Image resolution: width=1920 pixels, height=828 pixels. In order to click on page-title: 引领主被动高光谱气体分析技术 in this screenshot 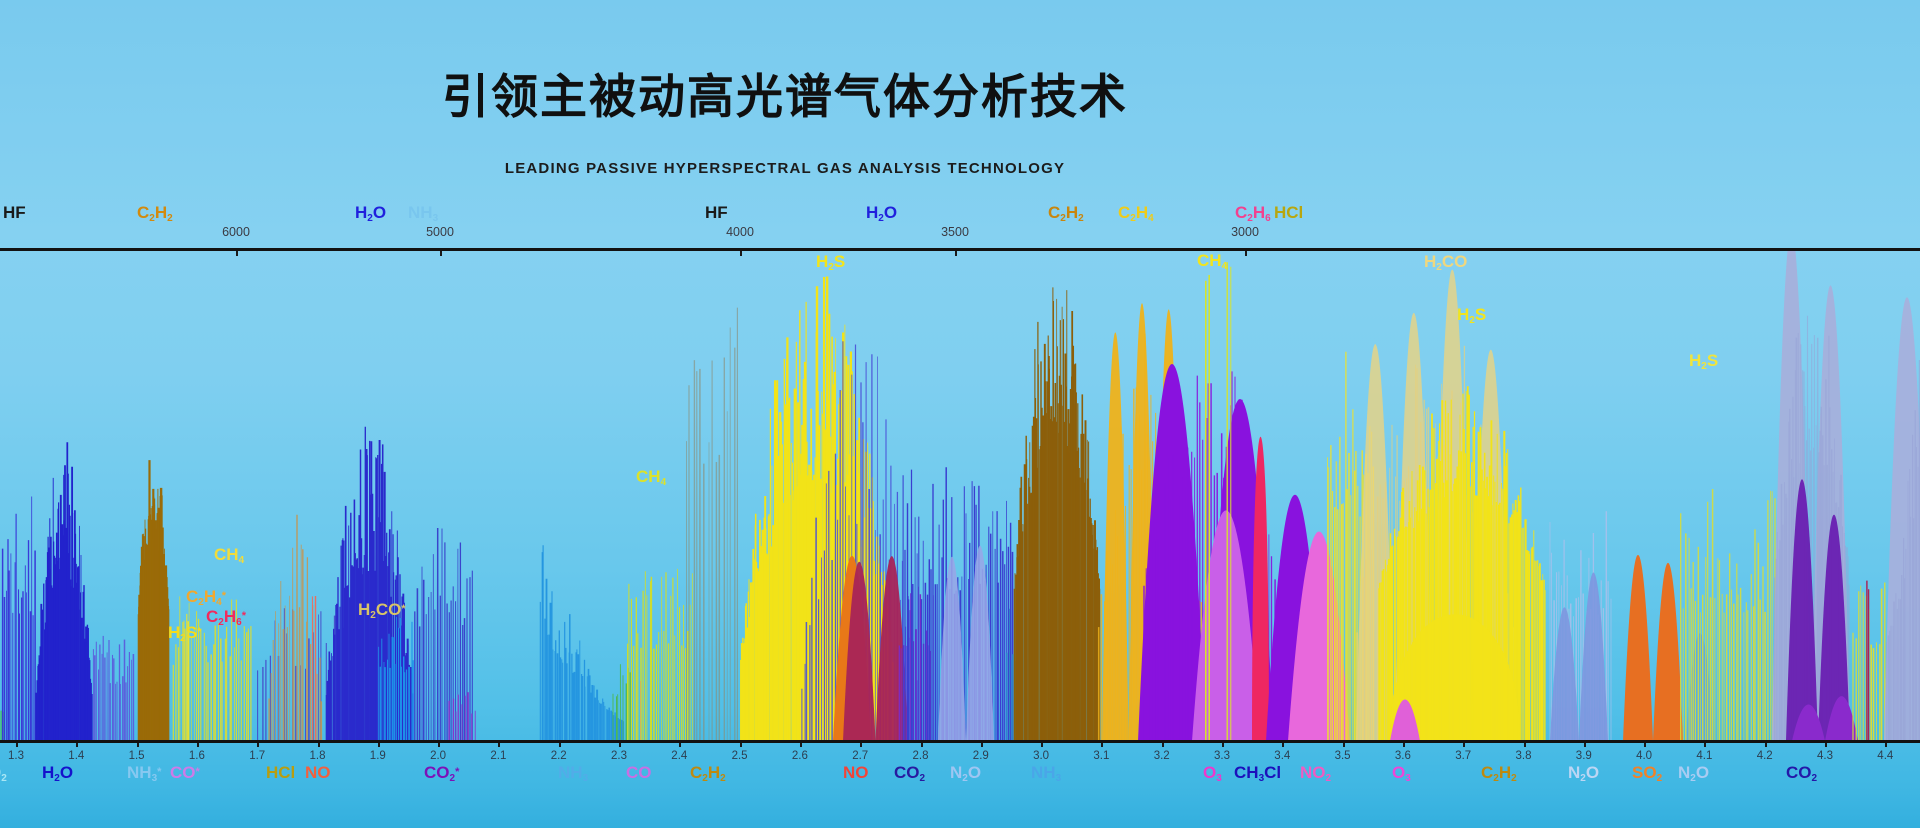, I will do `click(785, 96)`.